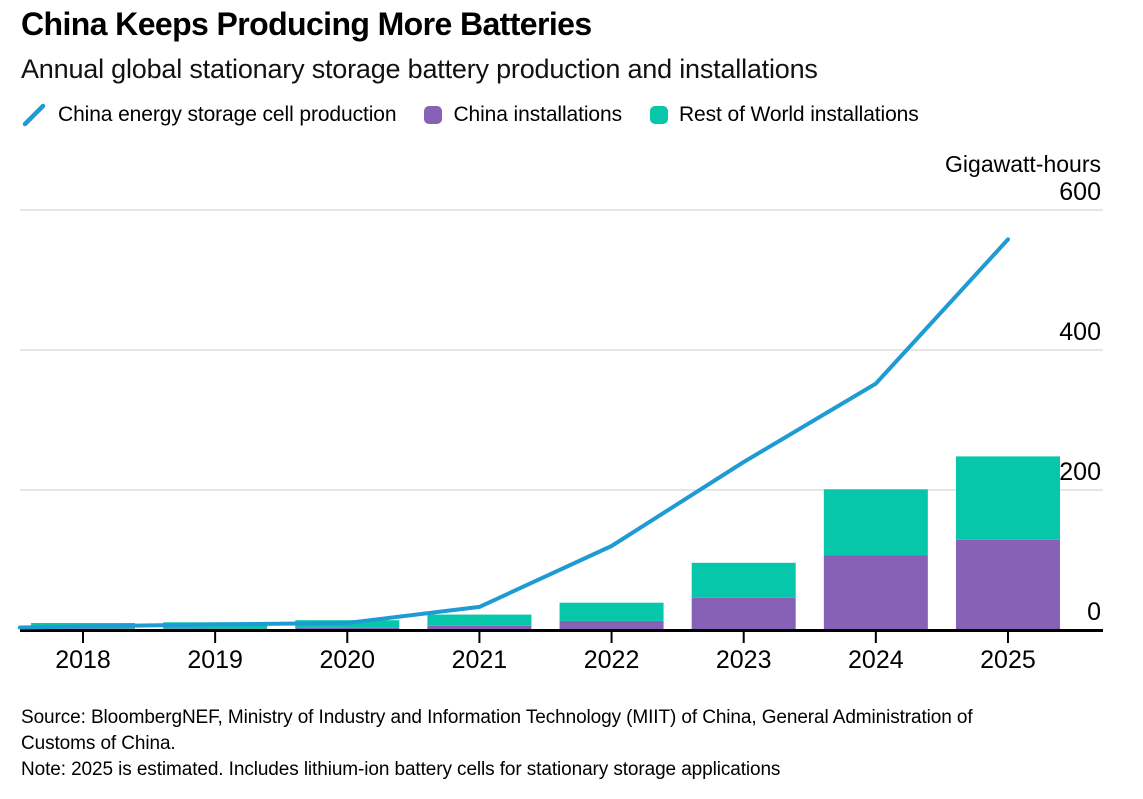 The image size is (1143, 799). I want to click on legend-item-china-installations: China installations, so click(523, 115).